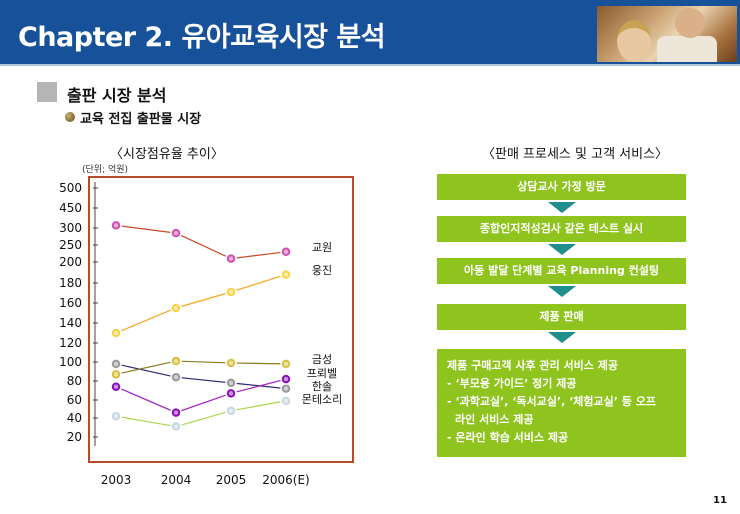 The image size is (740, 514). I want to click on y-tick-label: 450, so click(70, 208).